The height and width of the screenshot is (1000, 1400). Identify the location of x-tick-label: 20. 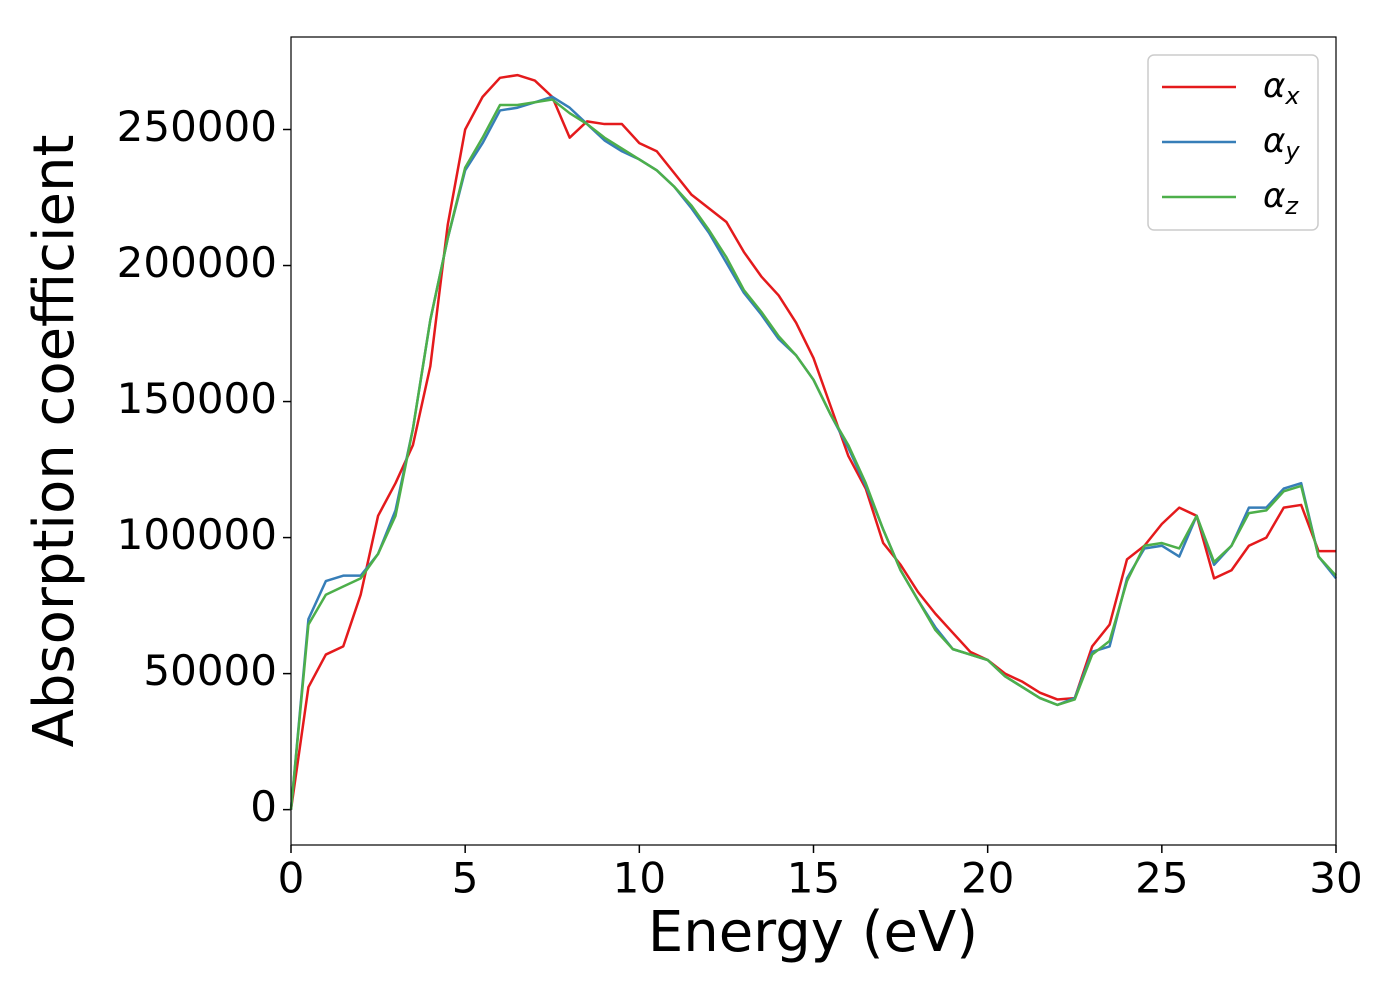
(987, 878).